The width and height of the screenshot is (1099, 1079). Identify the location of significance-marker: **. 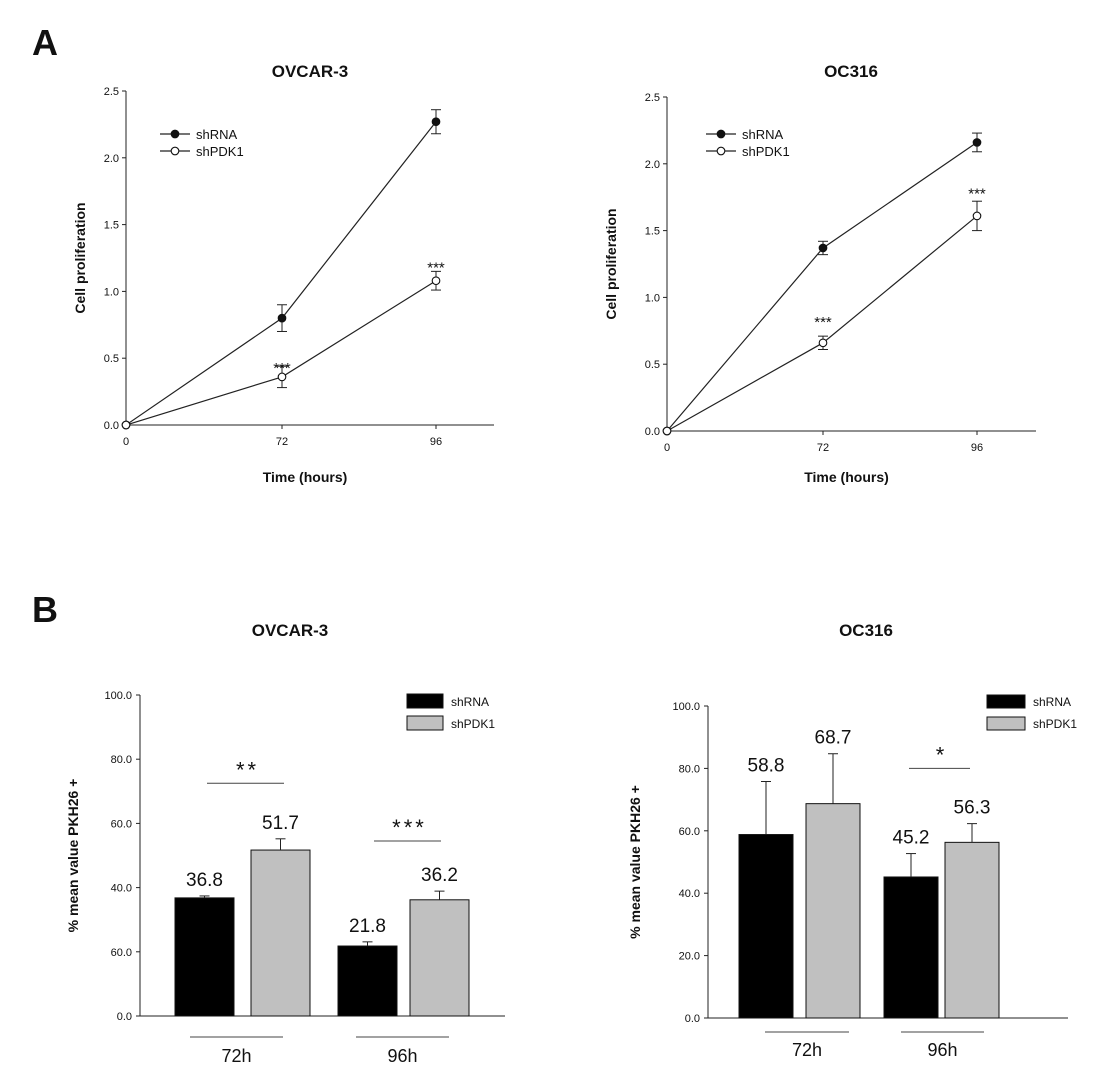
(247, 769).